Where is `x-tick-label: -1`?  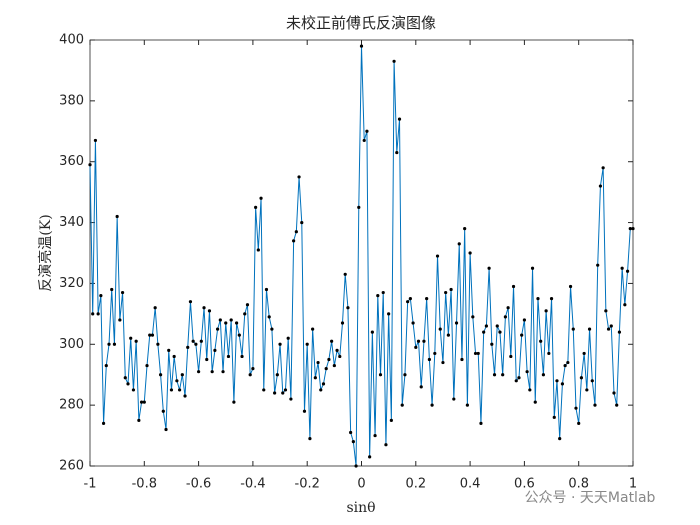 x-tick-label: -1 is located at coordinates (90, 484).